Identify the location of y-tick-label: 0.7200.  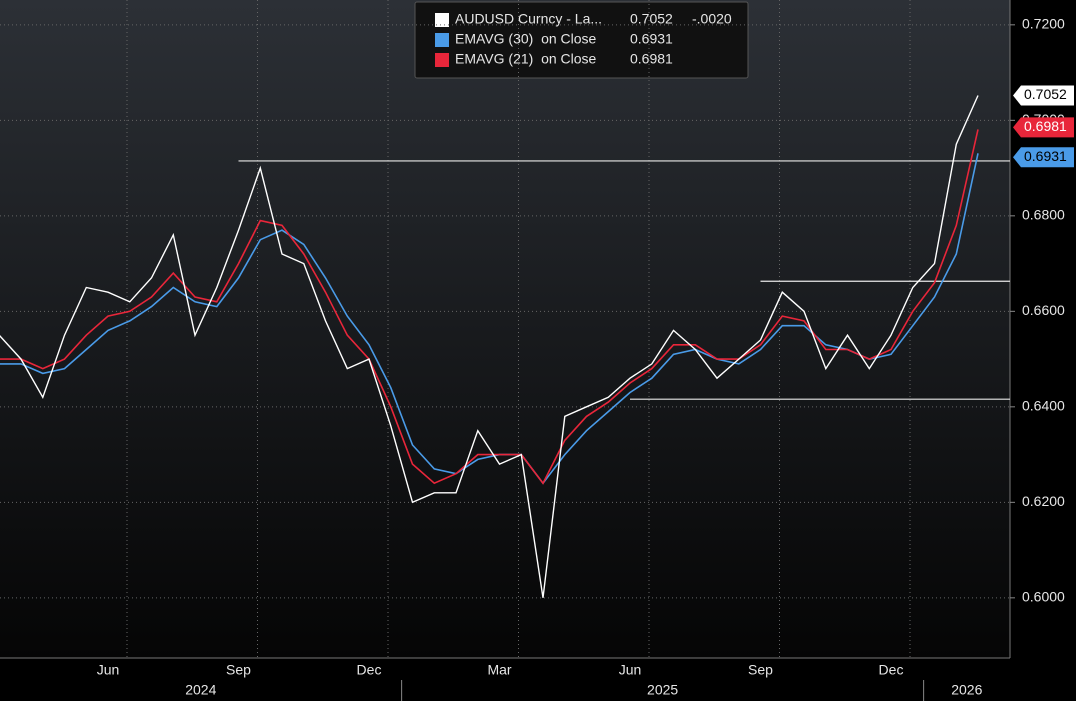
(1043, 24).